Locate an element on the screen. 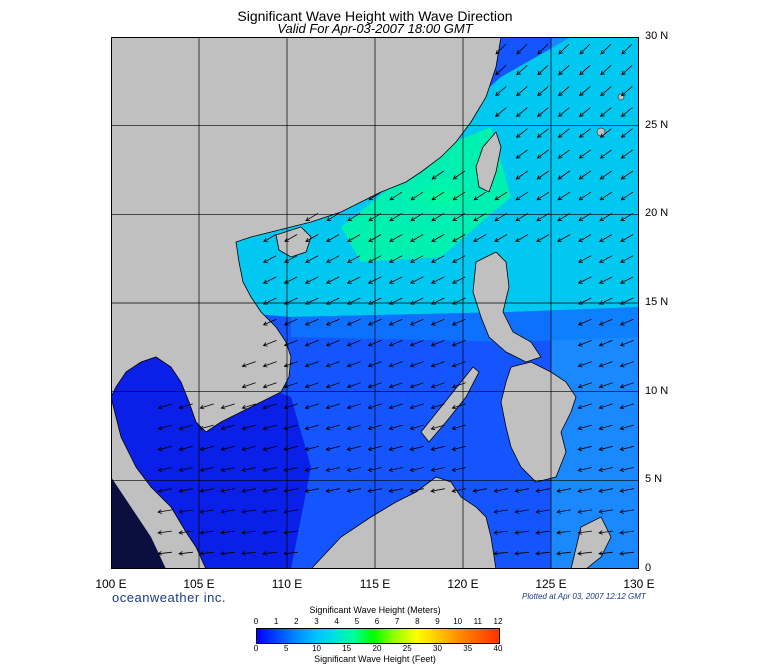 This screenshot has width=775, height=665. colorbar-meters-tick: 7 is located at coordinates (397, 621).